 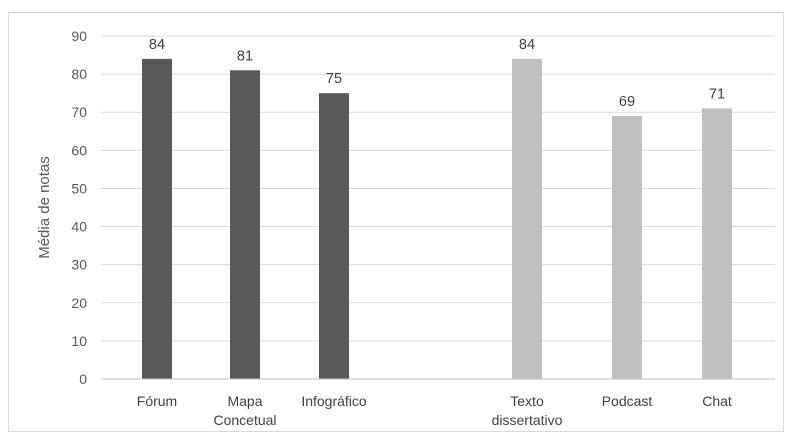 What do you see at coordinates (527, 420) in the screenshot?
I see `category-label: dissertativo` at bounding box center [527, 420].